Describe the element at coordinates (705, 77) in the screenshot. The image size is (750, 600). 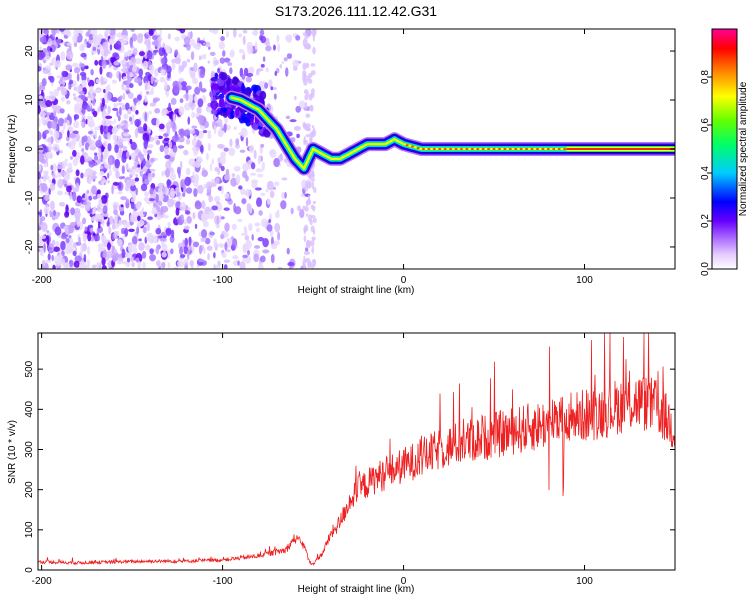
I see `colorbar-tick-label: 0.8` at that location.